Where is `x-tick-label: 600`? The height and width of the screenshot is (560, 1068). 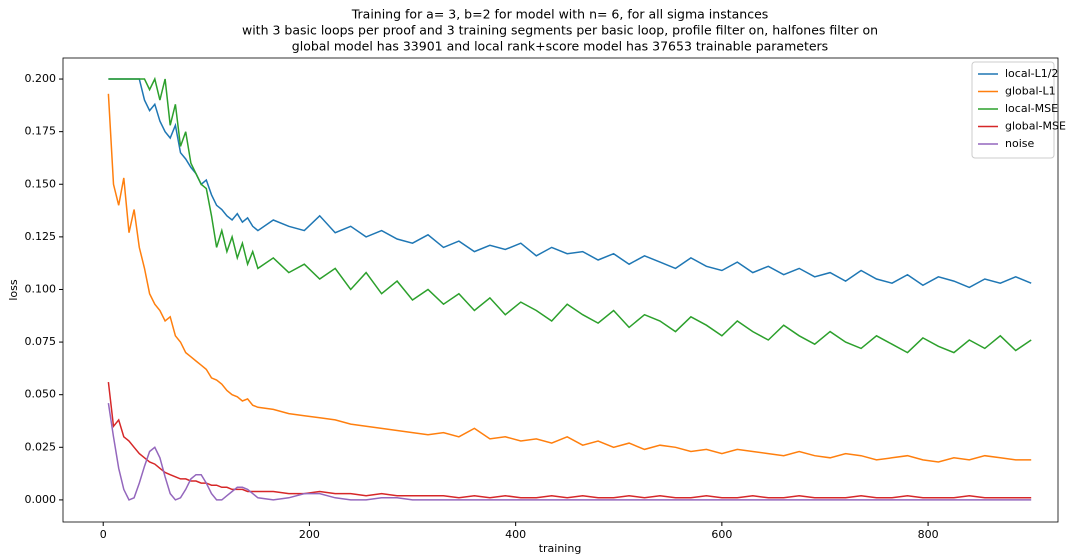
x-tick-label: 600 is located at coordinates (721, 534).